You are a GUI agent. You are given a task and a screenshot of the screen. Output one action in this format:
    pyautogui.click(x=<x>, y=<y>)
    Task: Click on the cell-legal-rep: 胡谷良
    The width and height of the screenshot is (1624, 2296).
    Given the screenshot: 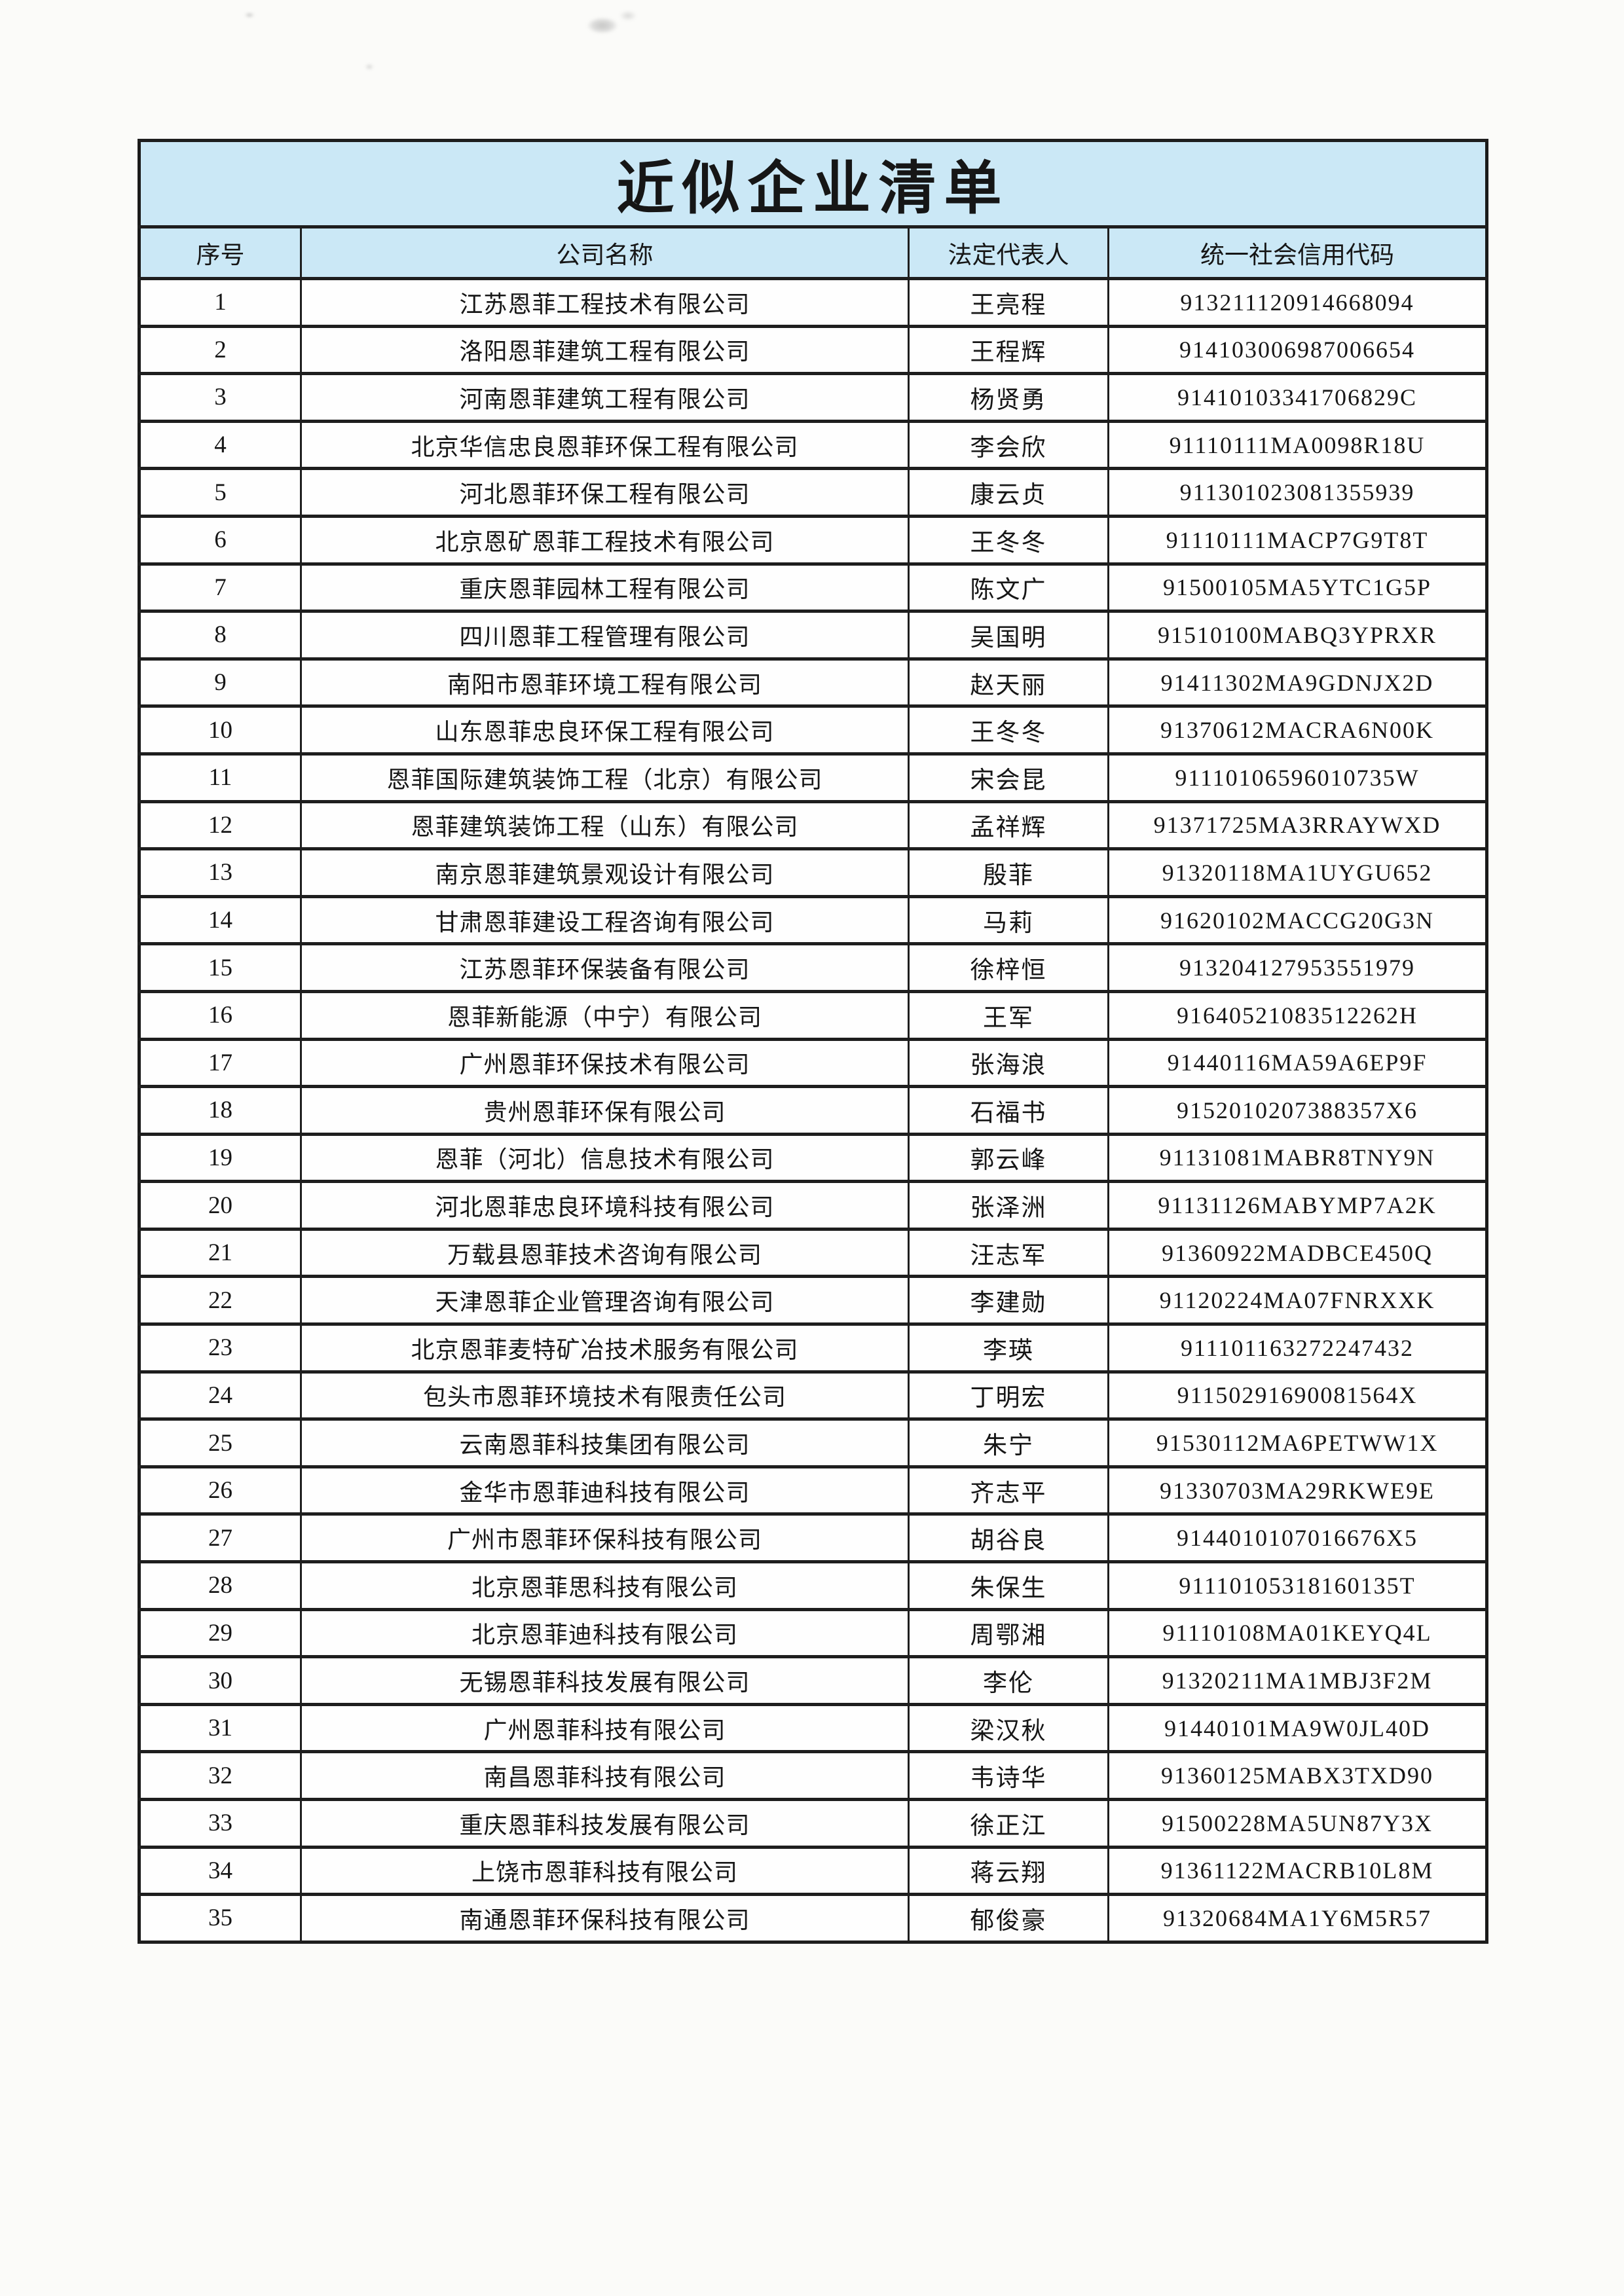 What is the action you would take?
    pyautogui.click(x=1008, y=1538)
    